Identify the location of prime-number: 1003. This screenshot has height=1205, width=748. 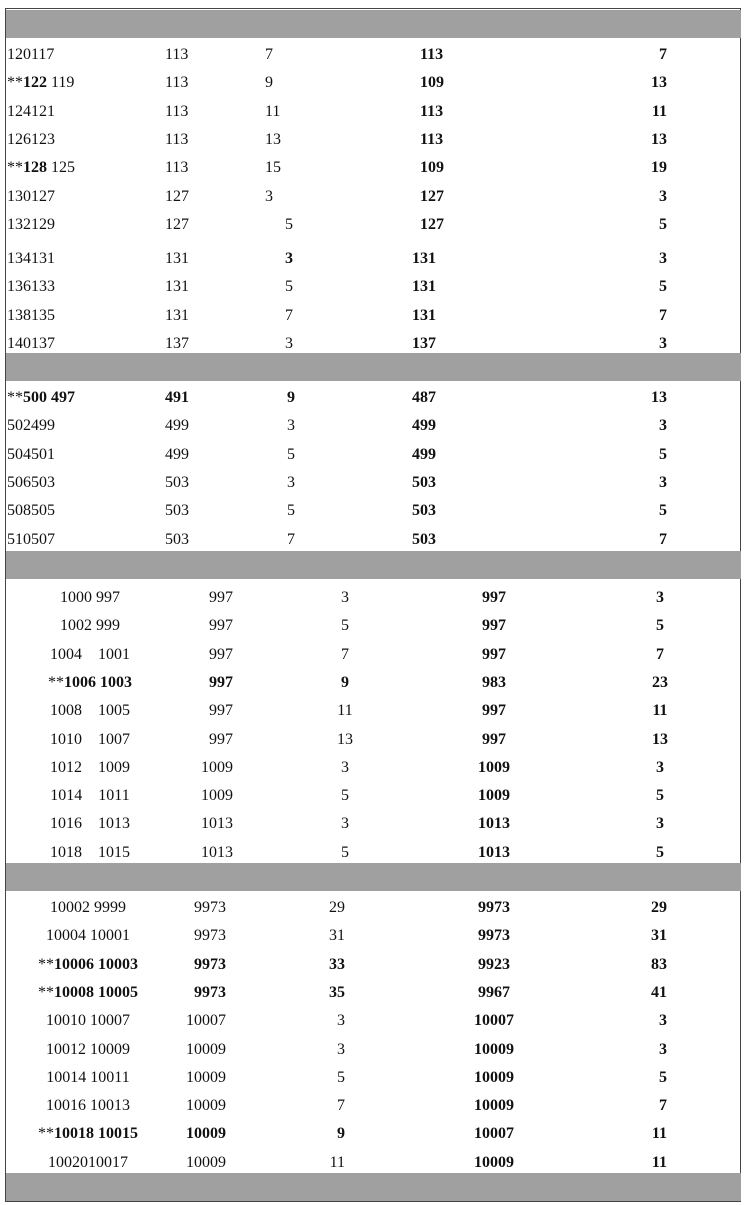
(114, 682).